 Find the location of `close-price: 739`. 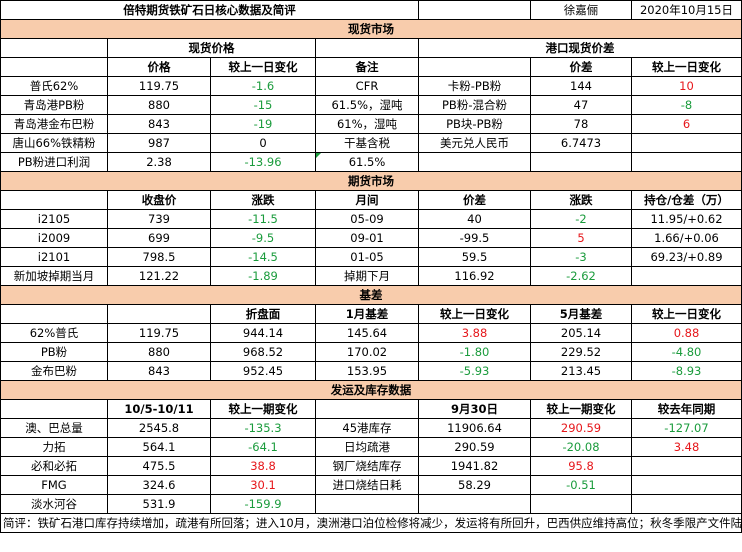

close-price: 739 is located at coordinates (159, 219).